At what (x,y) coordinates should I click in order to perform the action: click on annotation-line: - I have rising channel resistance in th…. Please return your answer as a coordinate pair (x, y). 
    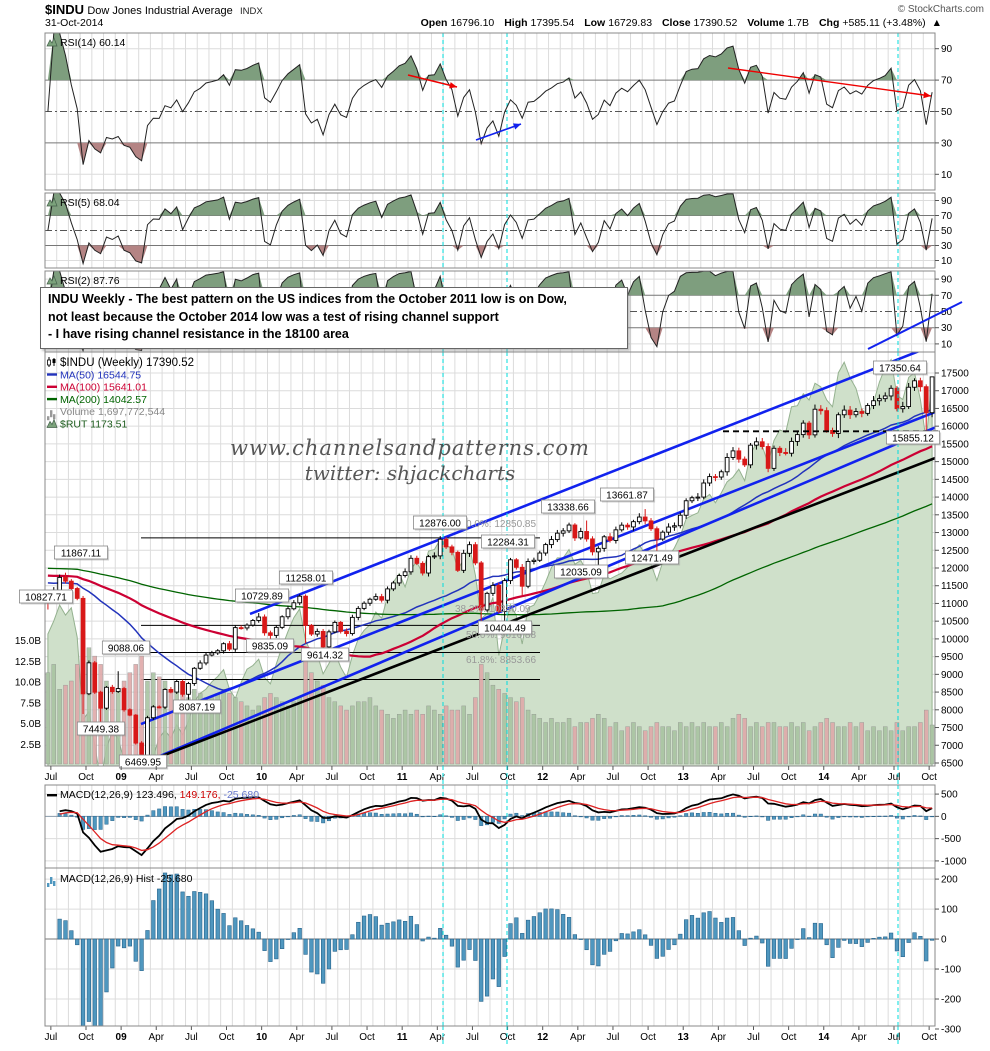
    Looking at the image, I should click on (198, 334).